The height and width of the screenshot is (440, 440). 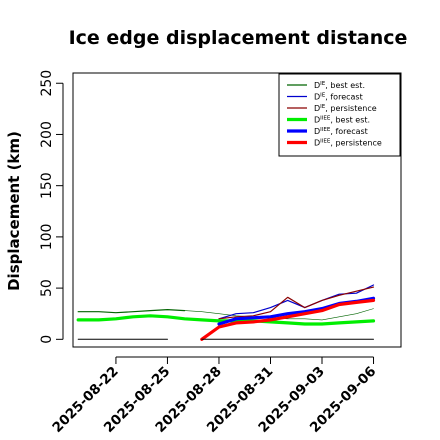 What do you see at coordinates (345, 108) in the screenshot?
I see `legend-label: DIE, persistence` at bounding box center [345, 108].